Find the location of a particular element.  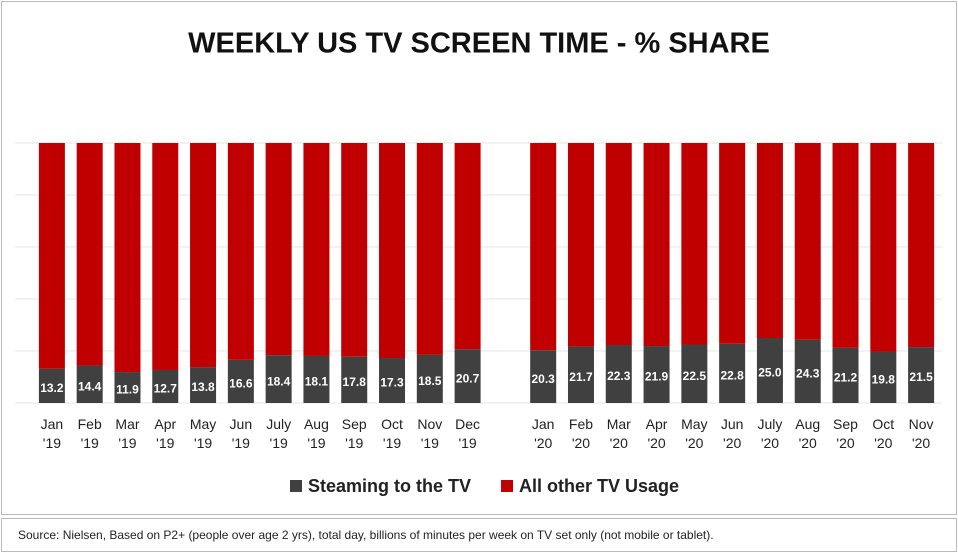

x-tick-label: Jan '20 is located at coordinates (543, 433).